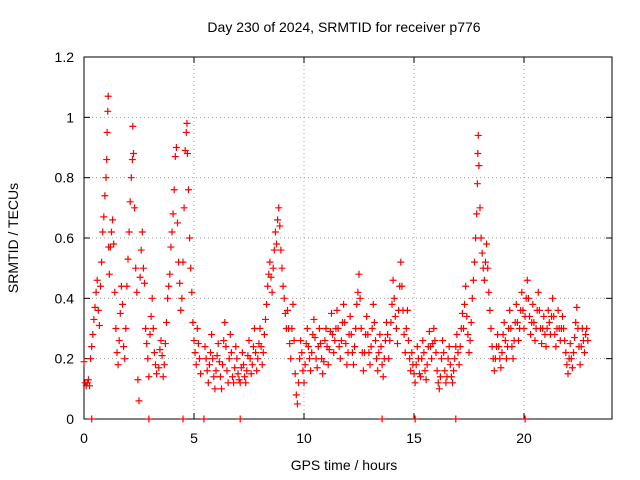 The image size is (640, 480). Describe the element at coordinates (524, 438) in the screenshot. I see `x-tick-label: 20` at that location.